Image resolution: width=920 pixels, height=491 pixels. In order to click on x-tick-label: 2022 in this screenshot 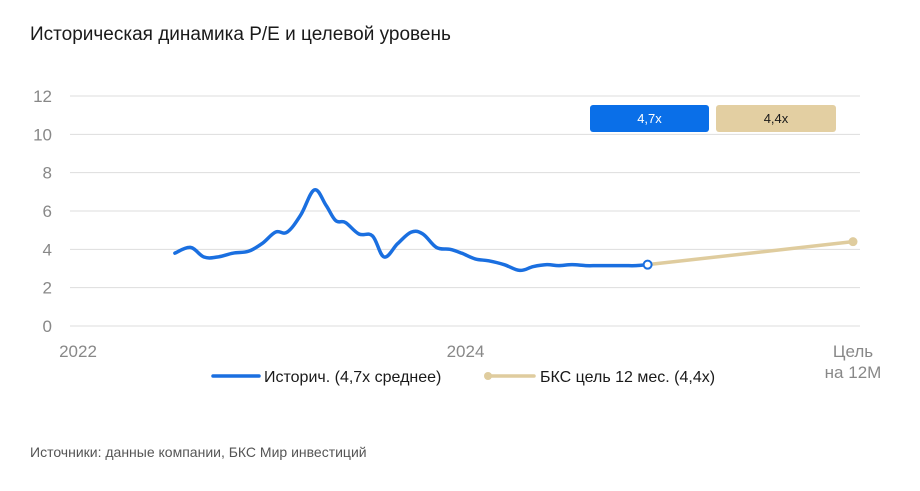, I will do `click(78, 351)`.